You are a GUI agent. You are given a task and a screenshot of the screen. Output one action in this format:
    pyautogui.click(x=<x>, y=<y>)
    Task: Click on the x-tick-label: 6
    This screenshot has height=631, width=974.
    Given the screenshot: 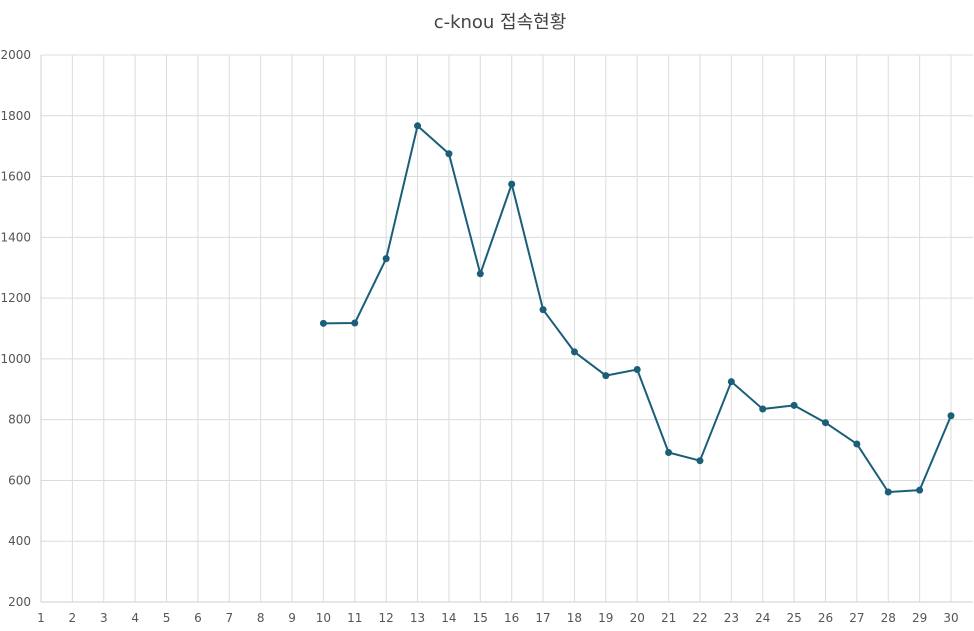 What is the action you would take?
    pyautogui.click(x=198, y=618)
    